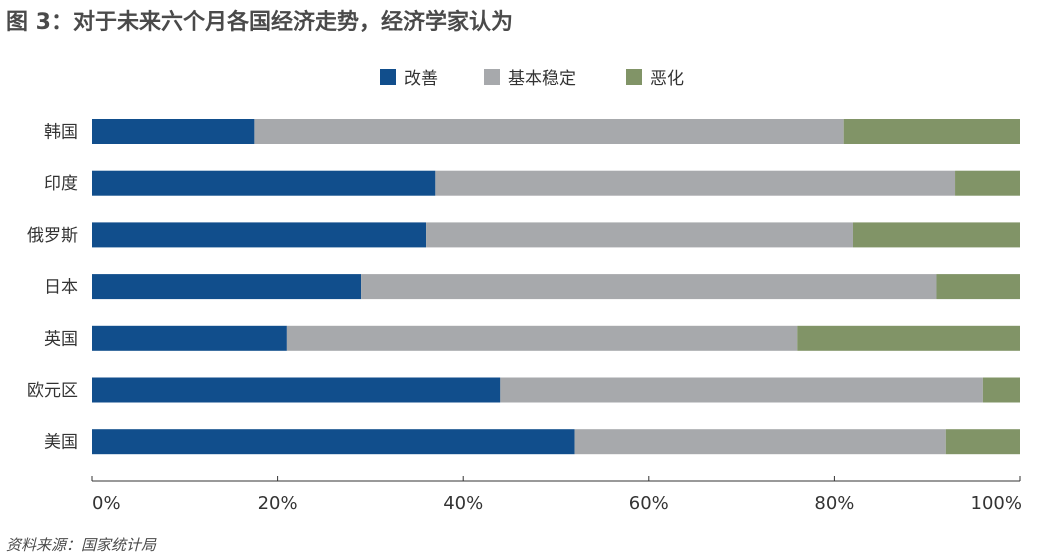 The image size is (1038, 558). Describe the element at coordinates (106, 503) in the screenshot. I see `x-tick-label-0: 0%` at that location.